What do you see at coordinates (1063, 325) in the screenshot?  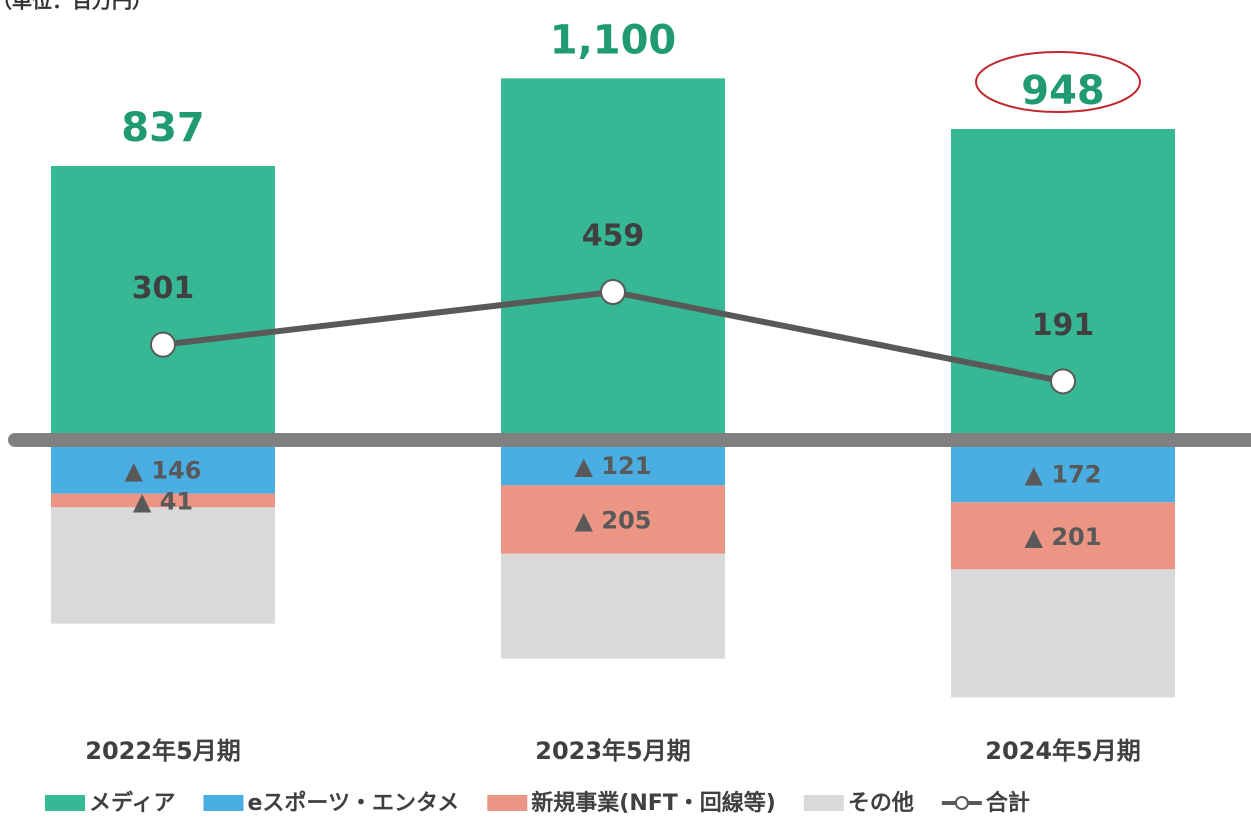 I see `line-label: 191` at bounding box center [1063, 325].